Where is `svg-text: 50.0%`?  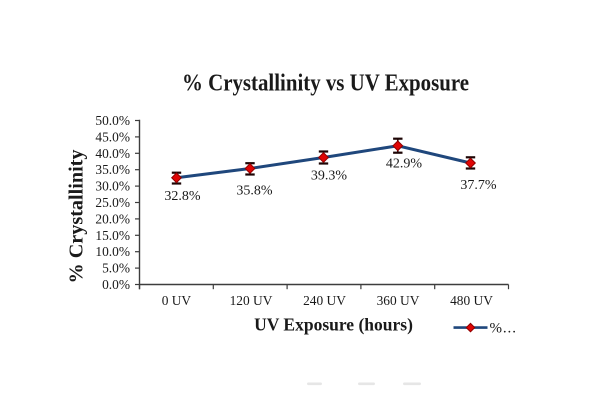 svg-text: 50.0% is located at coordinates (112, 120).